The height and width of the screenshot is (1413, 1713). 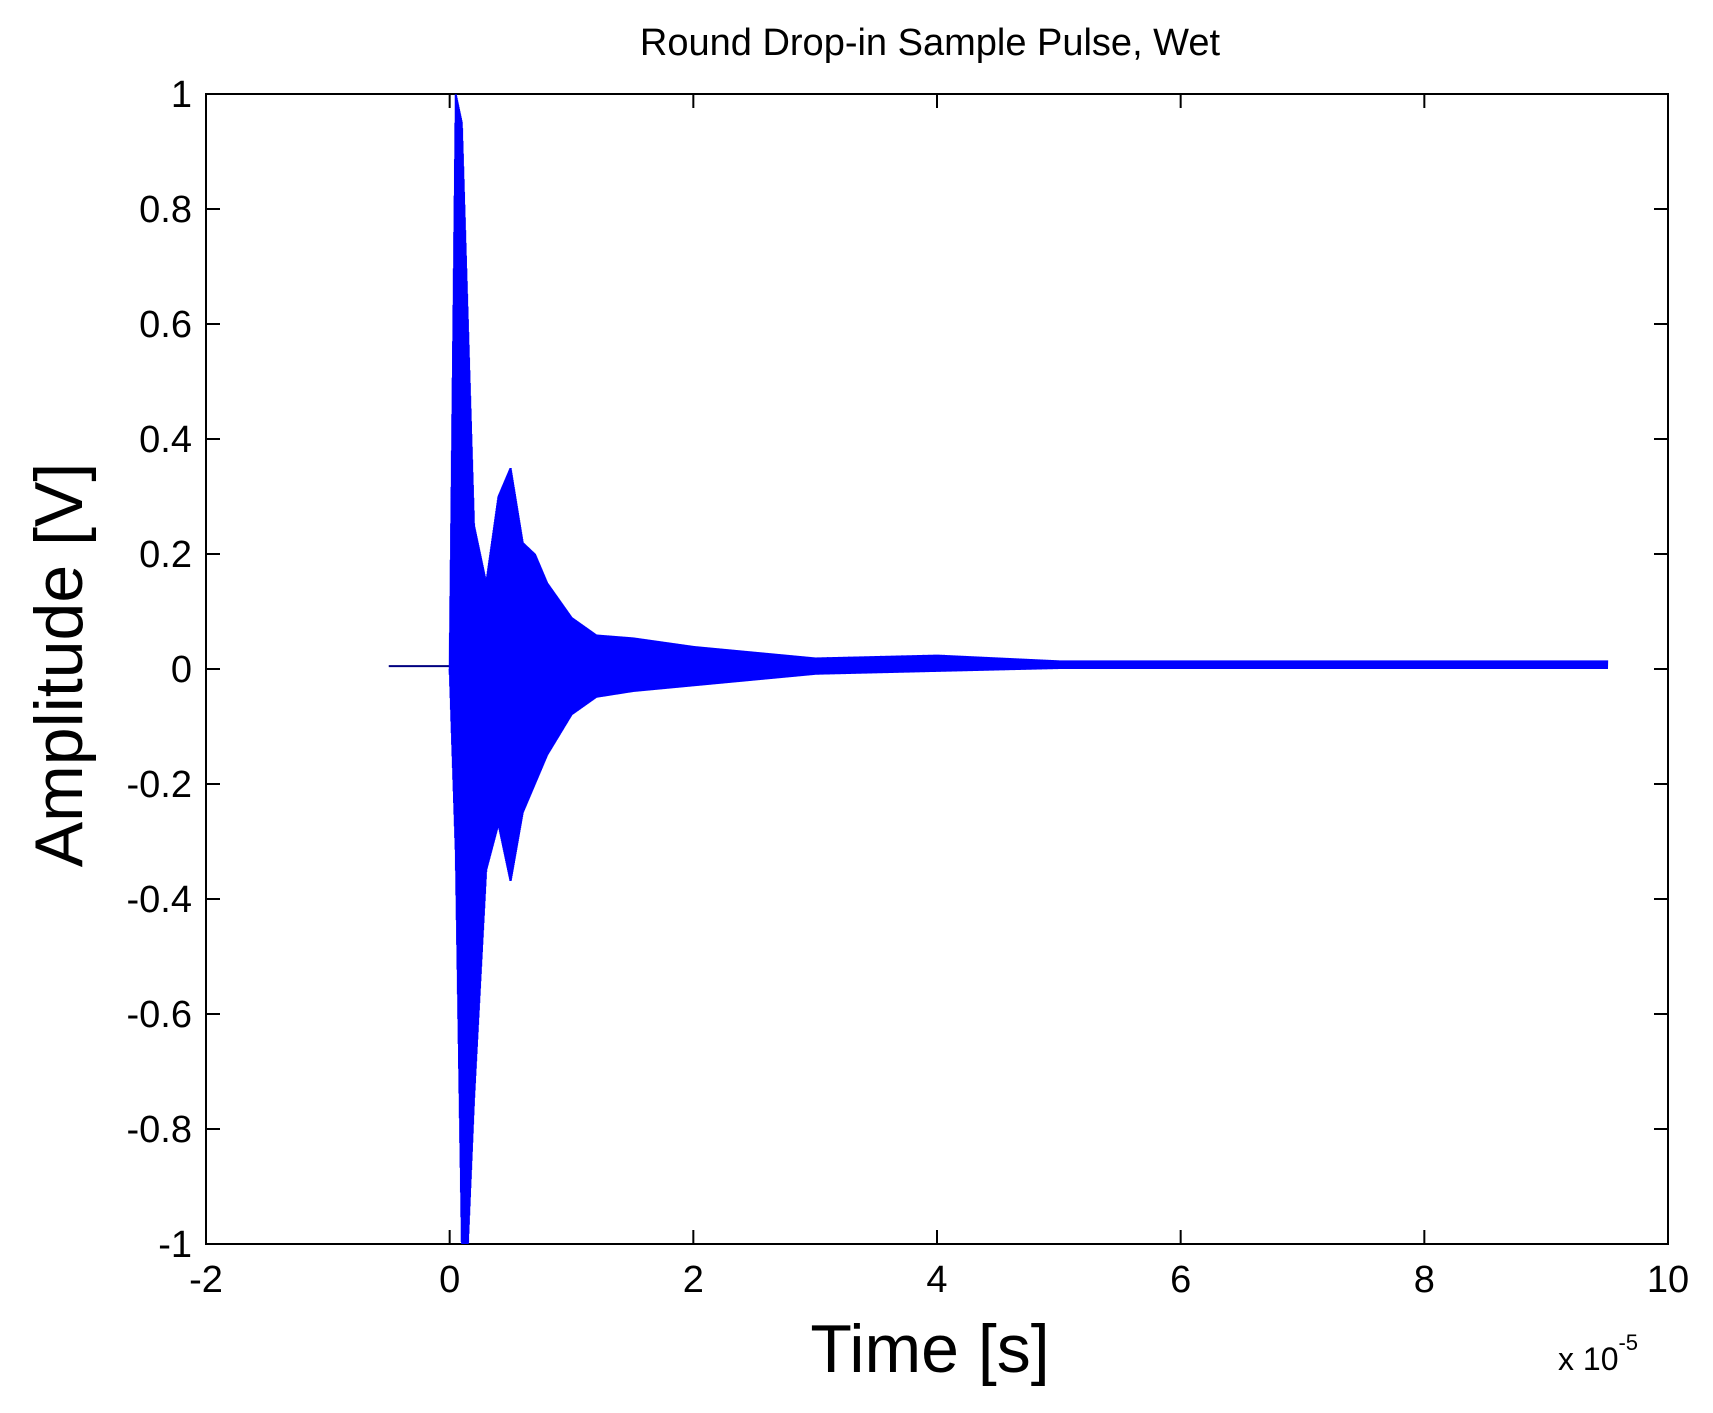 I want to click on y-tick-label: -0.6, so click(x=159, y=1015).